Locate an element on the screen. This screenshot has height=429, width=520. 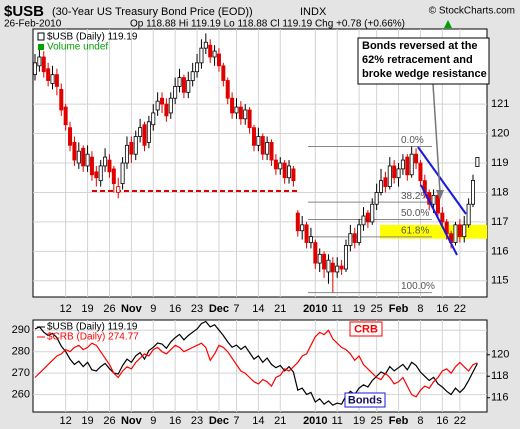
x-tick-label: Feb is located at coordinates (399, 309).